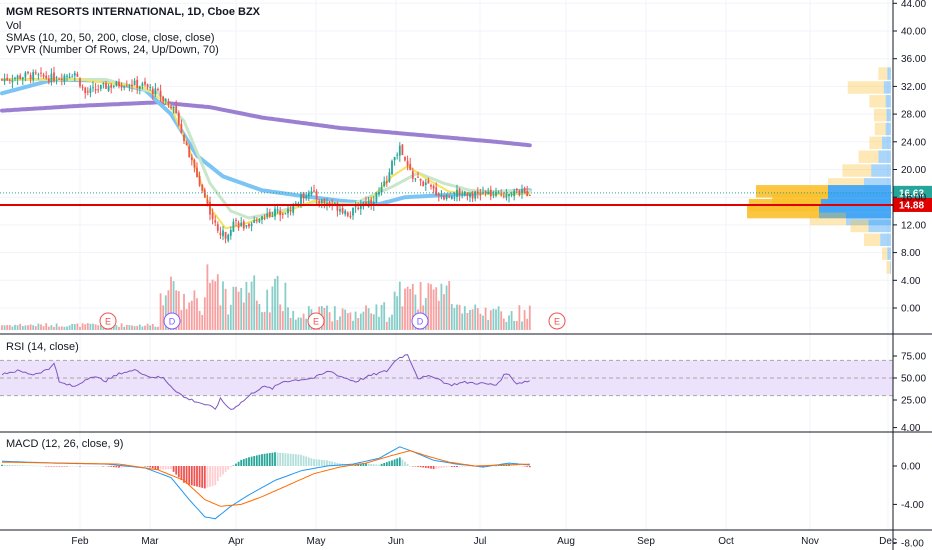 The width and height of the screenshot is (932, 550). Describe the element at coordinates (65, 444) in the screenshot. I see `macd-label: MACD (12, 26, close, 9)` at that location.